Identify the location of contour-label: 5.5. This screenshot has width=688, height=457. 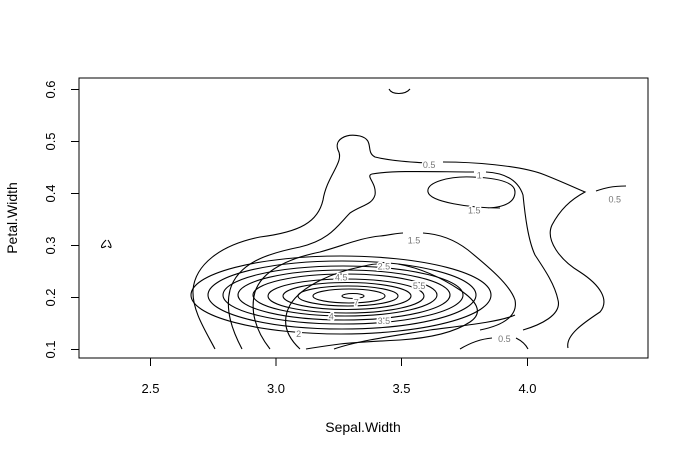
(419, 286).